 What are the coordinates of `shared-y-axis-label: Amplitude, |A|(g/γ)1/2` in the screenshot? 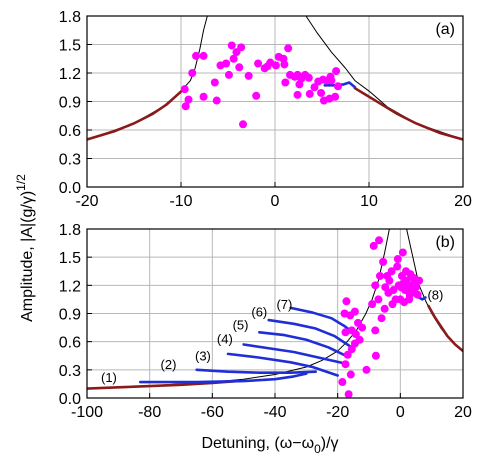 It's located at (25, 248).